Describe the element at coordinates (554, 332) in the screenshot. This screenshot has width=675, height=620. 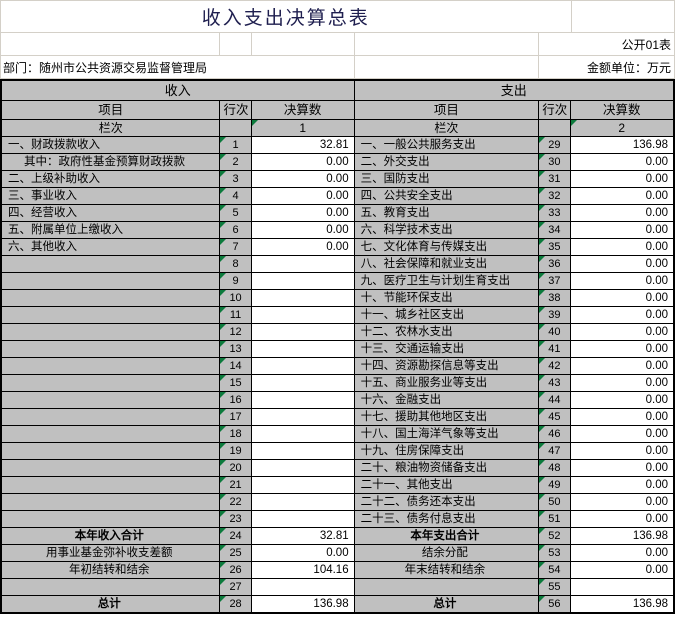
I see `expense-lineno-cell: 40` at that location.